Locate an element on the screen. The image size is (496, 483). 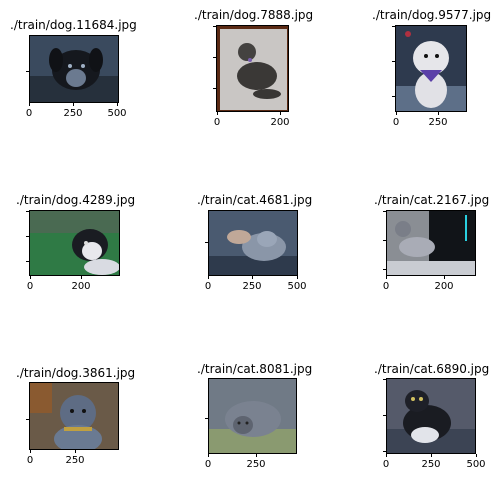
panel-title: ./train/dog.11684.jpg is located at coordinates (73, 25).